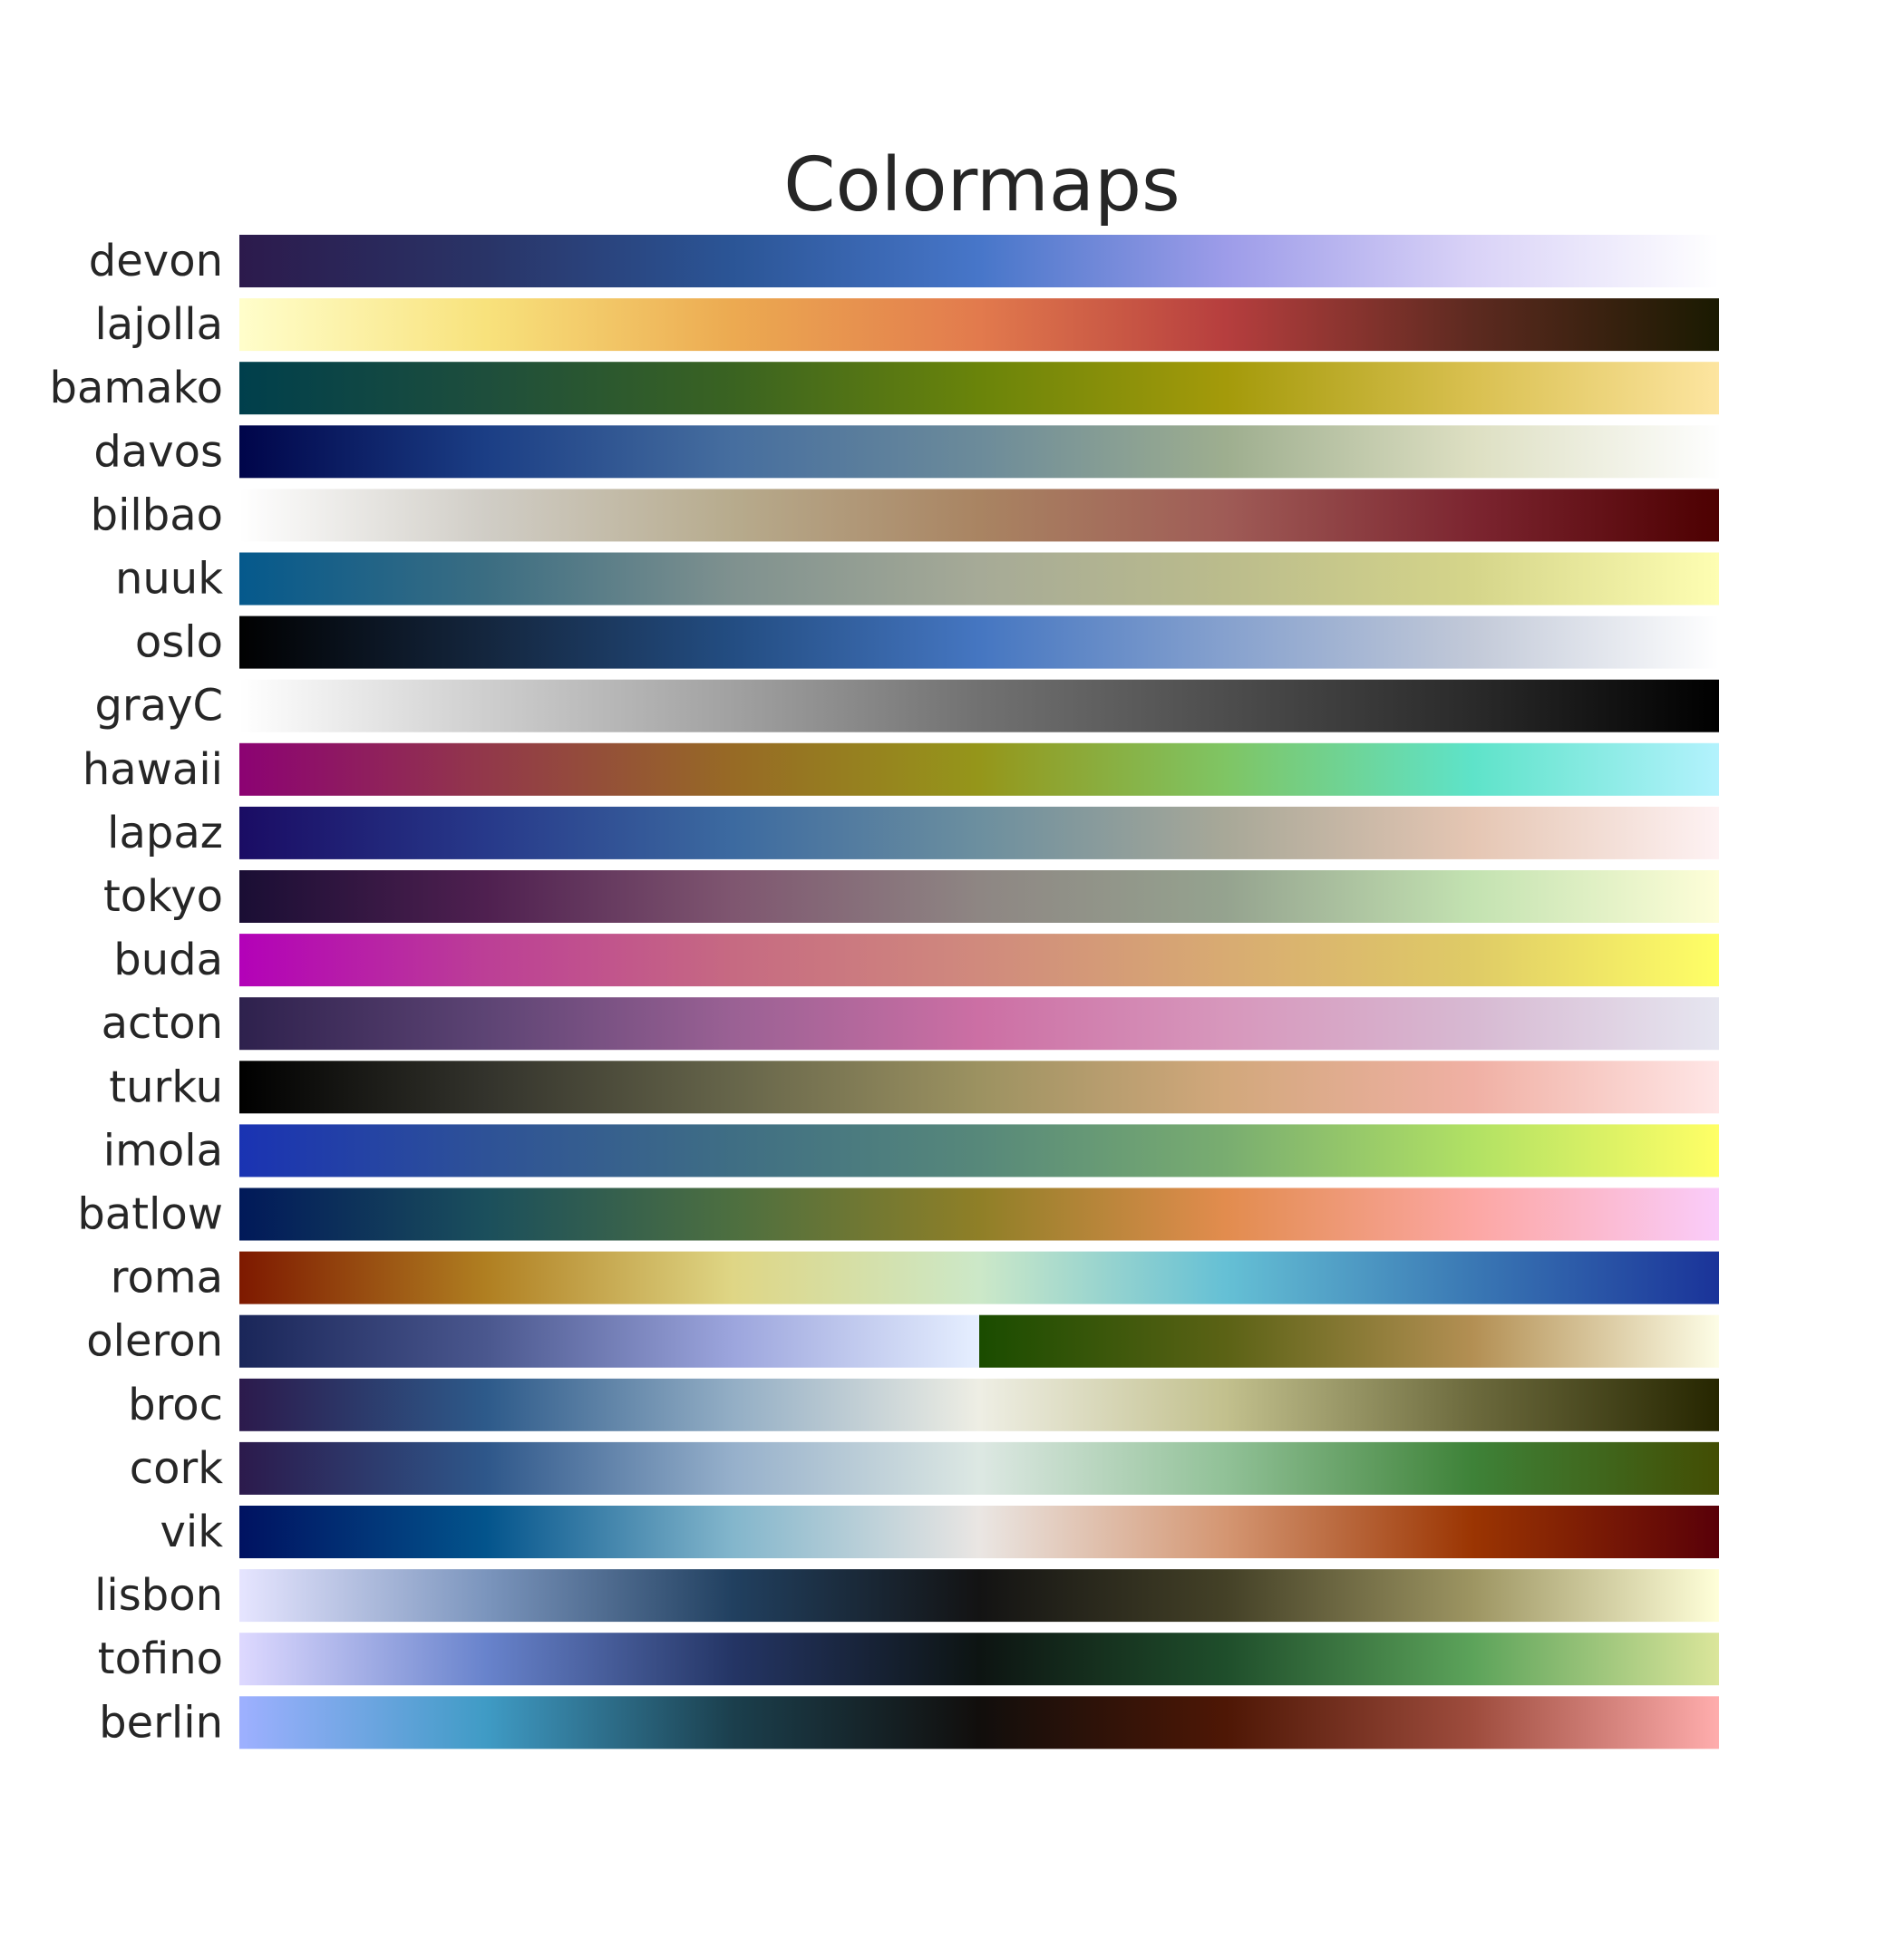 The width and height of the screenshot is (1904, 1958). What do you see at coordinates (158, 451) in the screenshot?
I see `colormap-label: davos` at bounding box center [158, 451].